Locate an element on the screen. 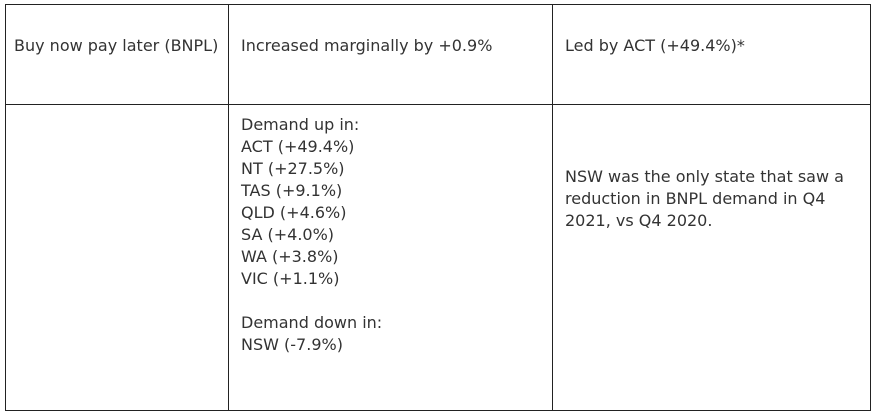 The image size is (878, 415). category-text: Buy now pay later (BNPL) is located at coordinates (116, 45).